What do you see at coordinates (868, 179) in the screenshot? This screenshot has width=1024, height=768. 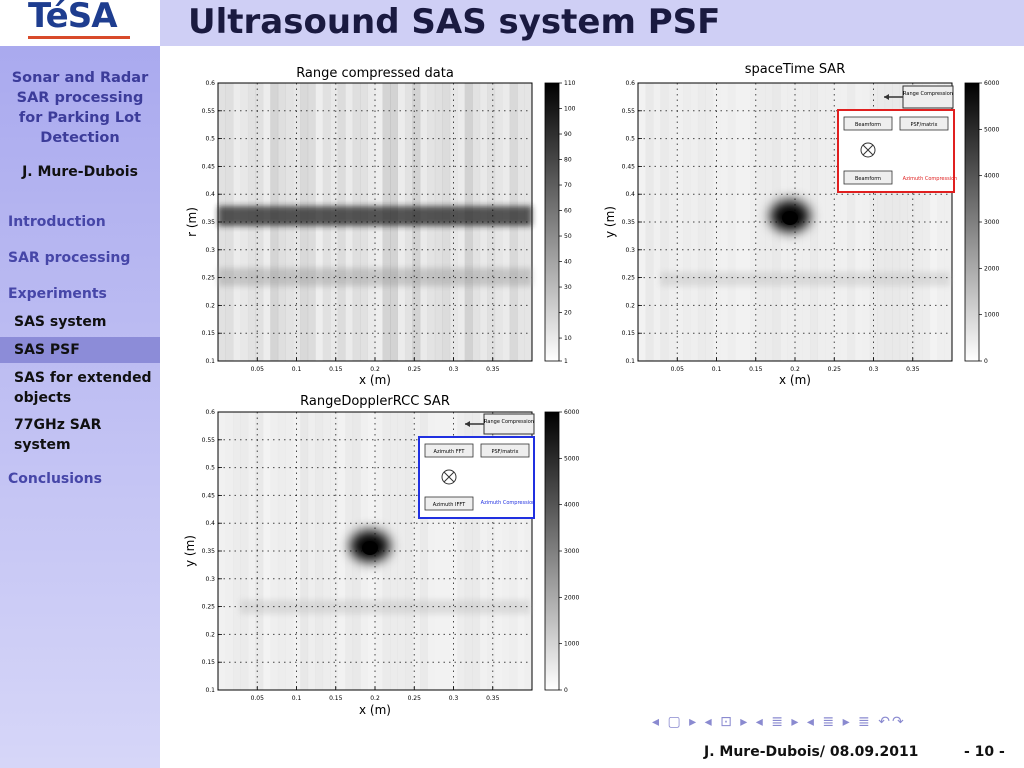 I see `block-label: Beamform` at bounding box center [868, 179].